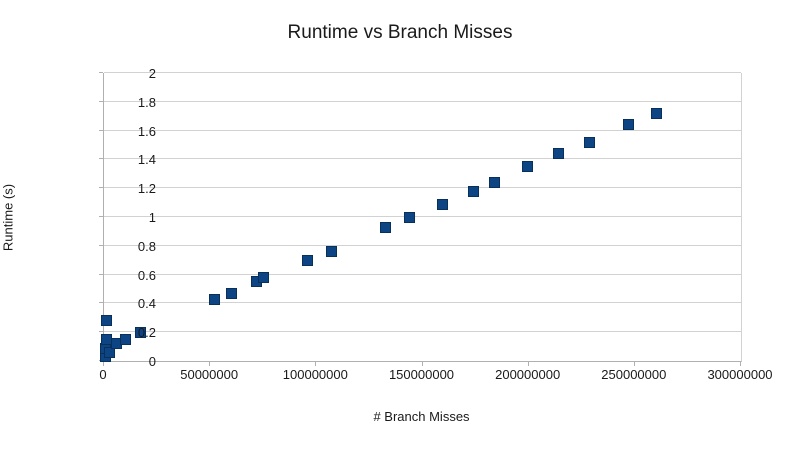  What do you see at coordinates (209, 374) in the screenshot?
I see `x-tick-label: 50000000` at bounding box center [209, 374].